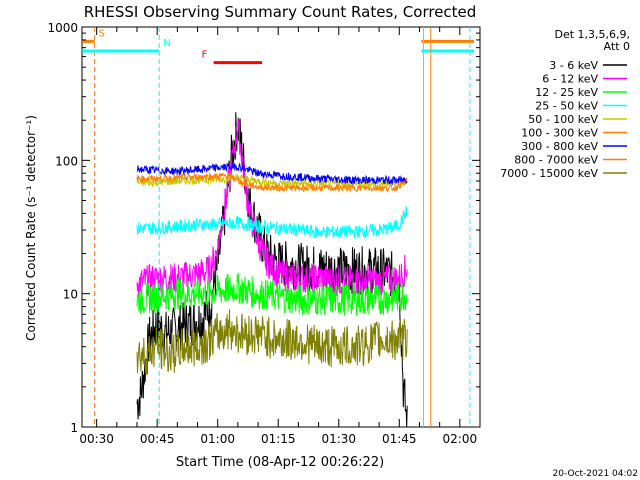  What do you see at coordinates (559, 133) in the screenshot?
I see `legend-label-6: 100 - 300 keV` at bounding box center [559, 133].